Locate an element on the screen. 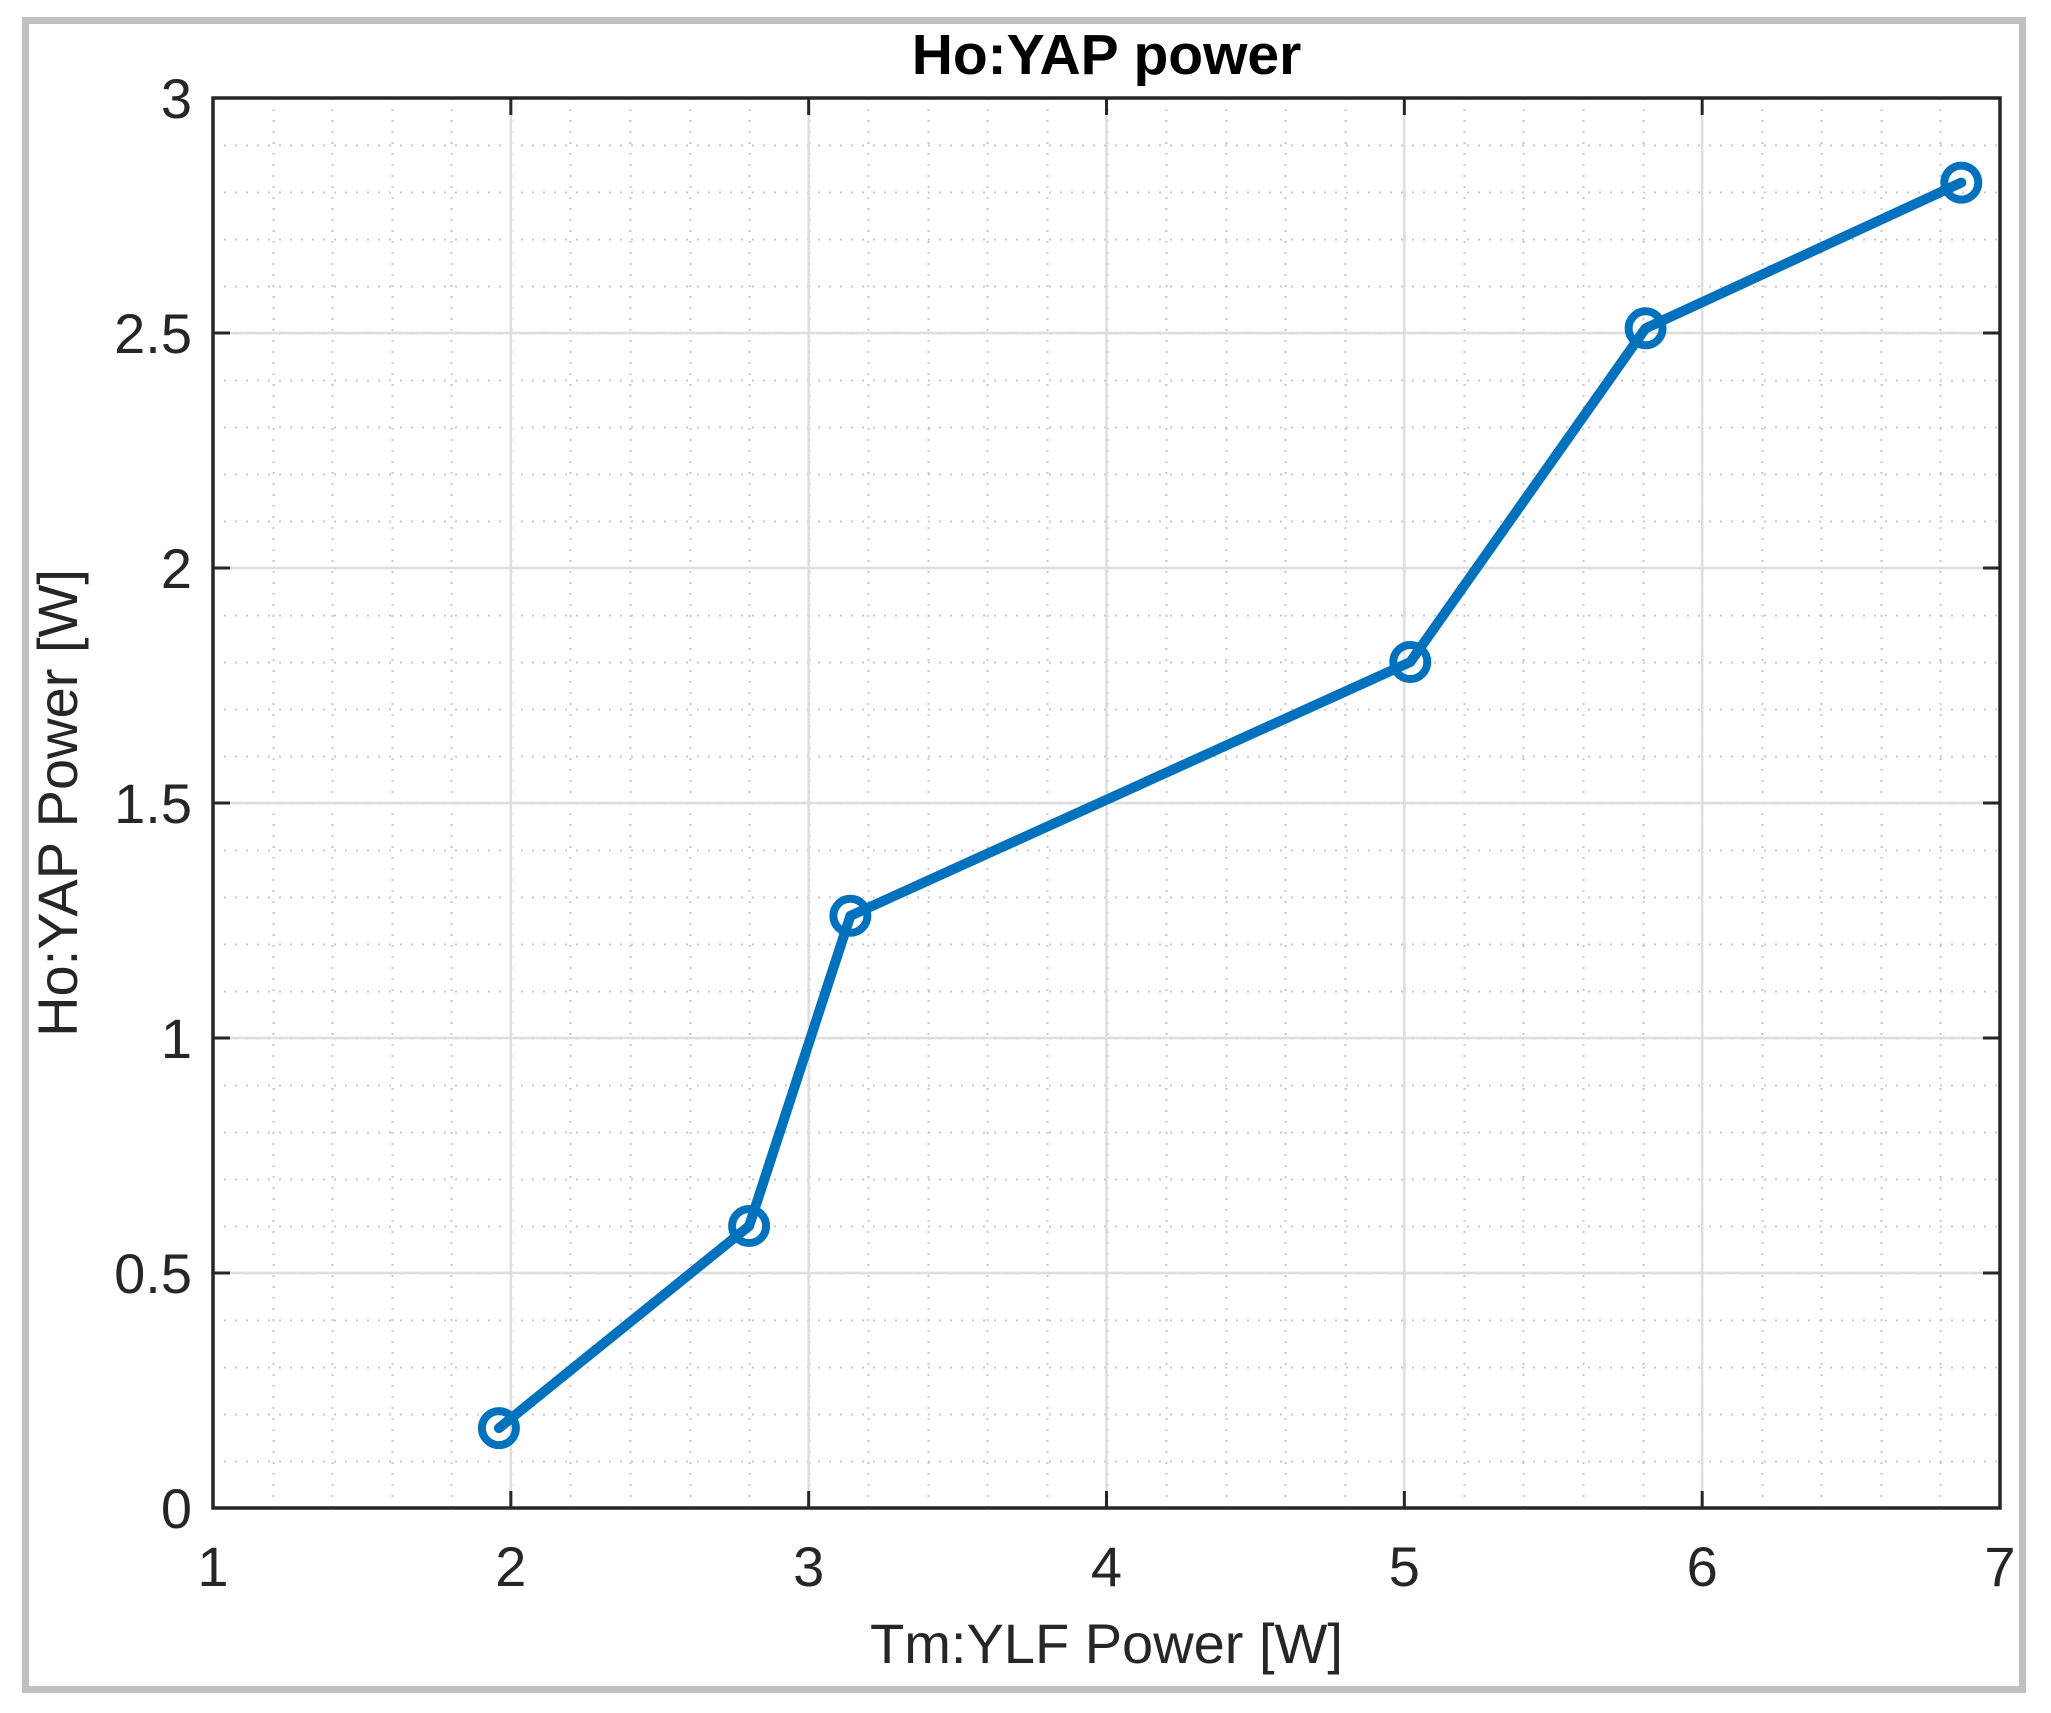 This screenshot has width=2051, height=1713. y-tick-label: 1 is located at coordinates (176, 1038).